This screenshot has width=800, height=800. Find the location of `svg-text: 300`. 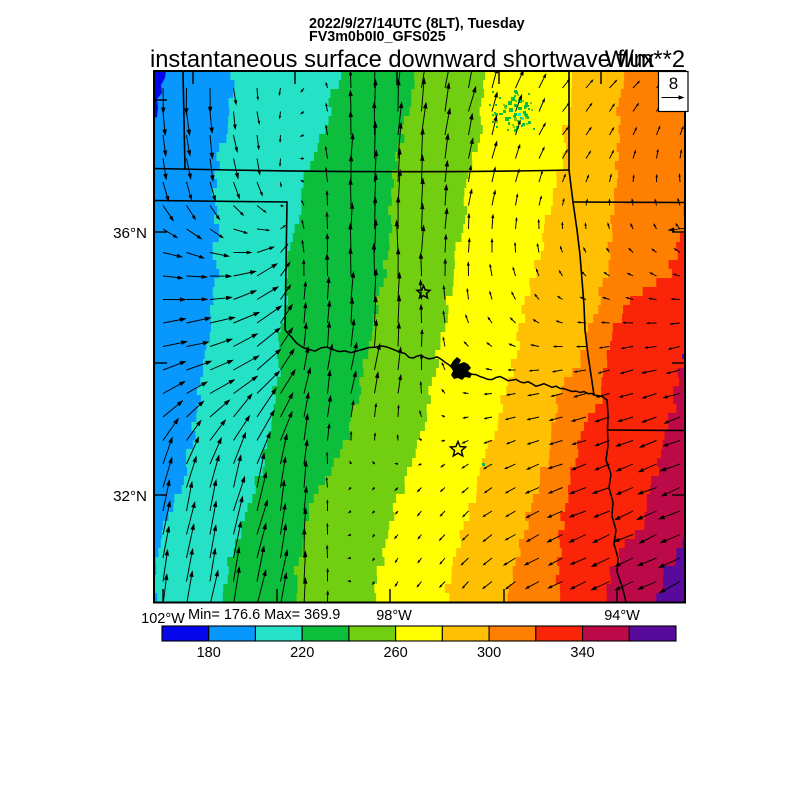

svg-text: 300 is located at coordinates (489, 653).